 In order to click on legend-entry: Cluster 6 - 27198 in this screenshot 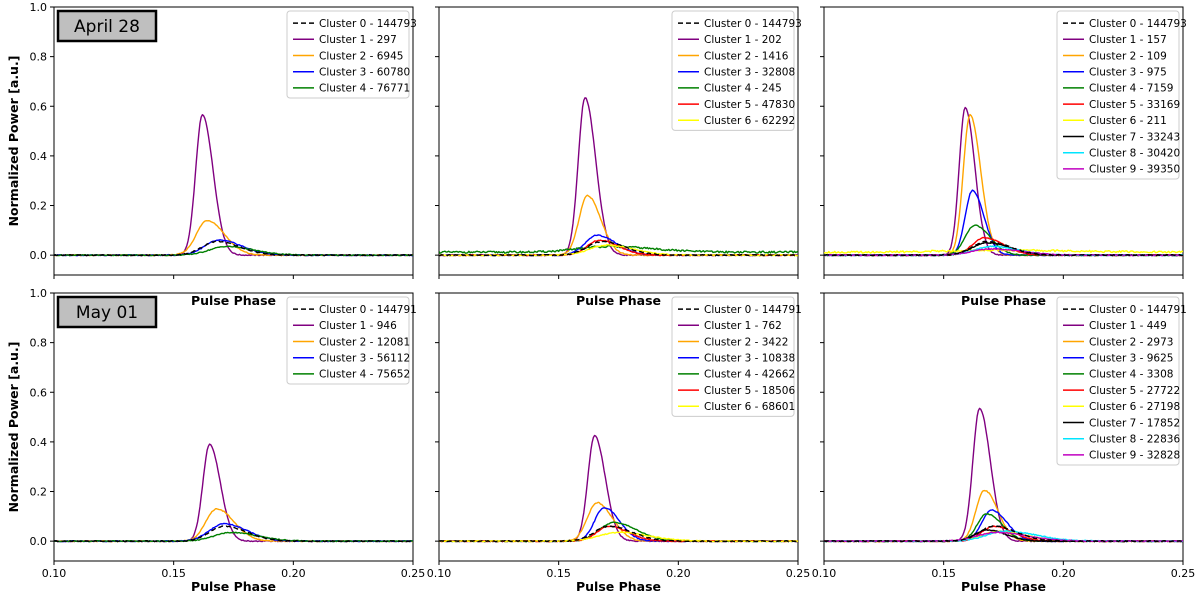, I will do `click(1134, 407)`.